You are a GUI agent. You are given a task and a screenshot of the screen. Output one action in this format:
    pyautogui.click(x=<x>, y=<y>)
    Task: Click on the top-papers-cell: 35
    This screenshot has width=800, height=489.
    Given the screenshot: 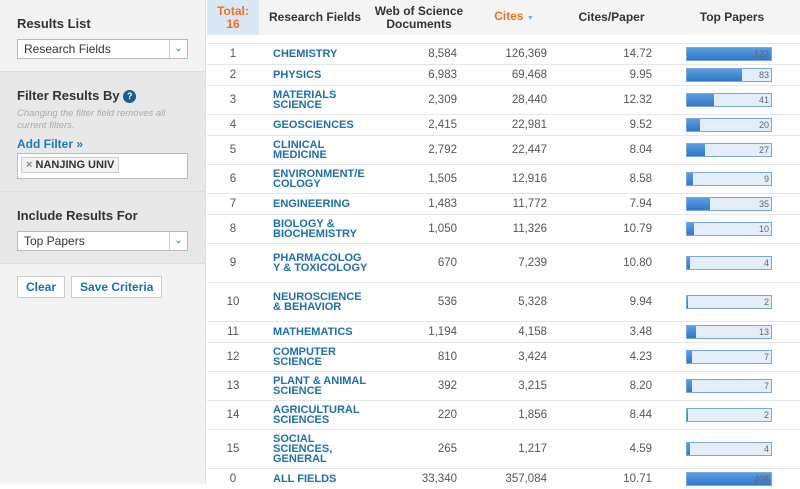 What is the action you would take?
    pyautogui.click(x=732, y=203)
    